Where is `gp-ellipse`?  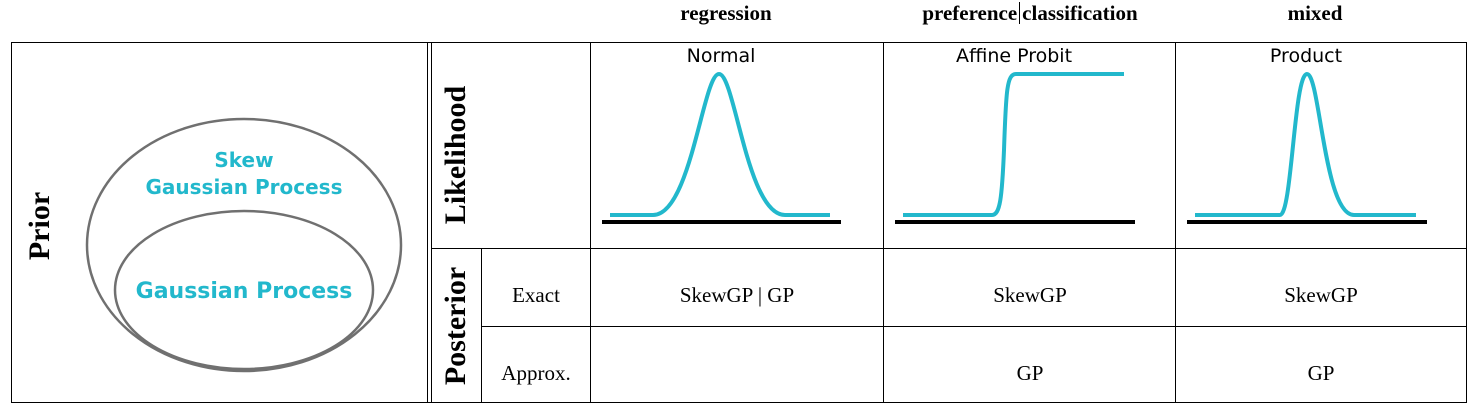 gp-ellipse is located at coordinates (244, 290).